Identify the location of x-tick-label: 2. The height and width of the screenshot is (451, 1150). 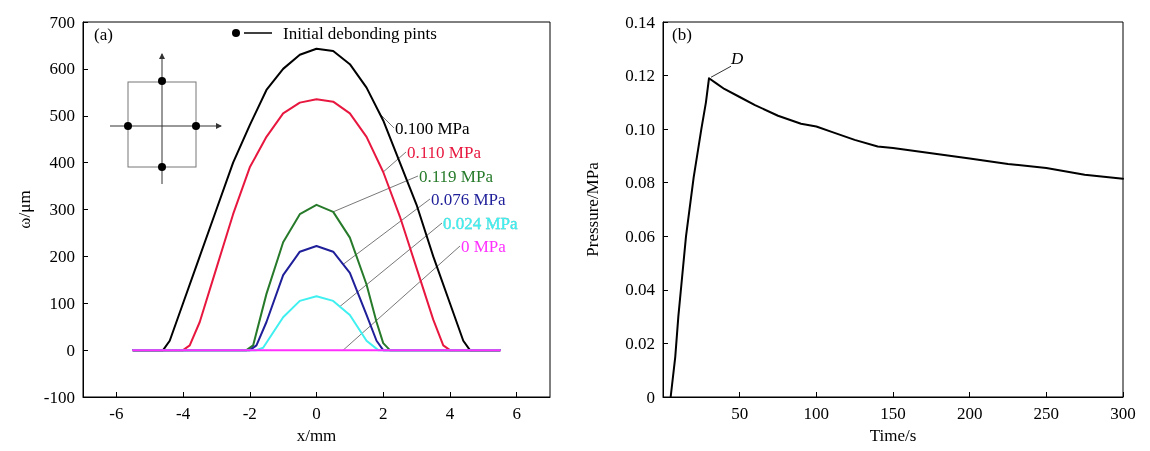
(383, 413).